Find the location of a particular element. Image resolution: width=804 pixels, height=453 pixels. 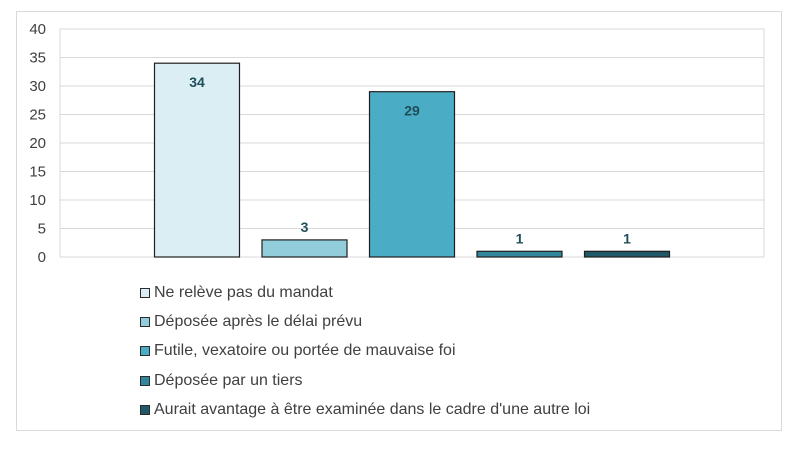

y-tick-label: 35 is located at coordinates (37, 58).